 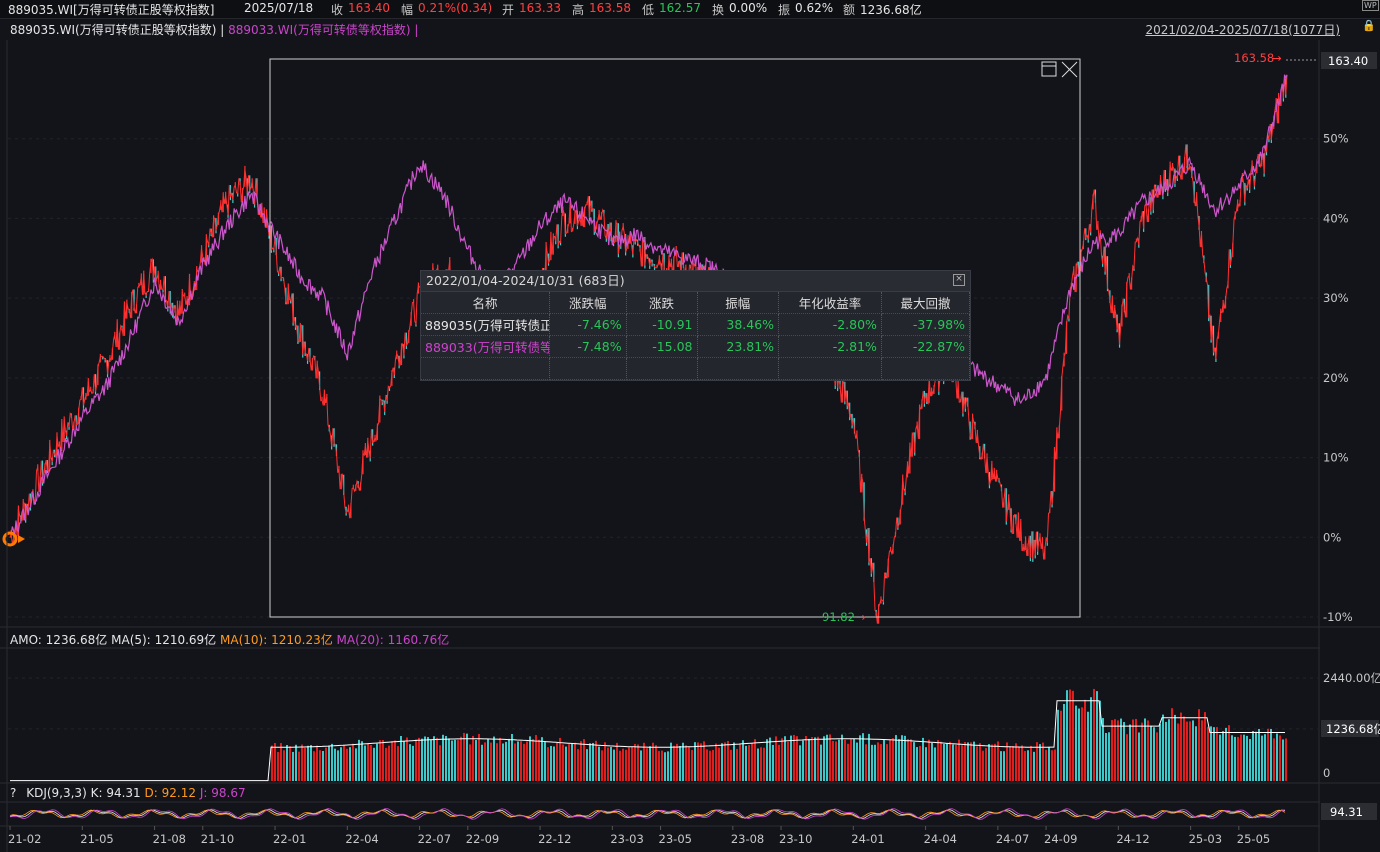 What do you see at coordinates (319, 30) in the screenshot?
I see `legend-series2: 889033.WI(万得可转债等权指数)` at bounding box center [319, 30].